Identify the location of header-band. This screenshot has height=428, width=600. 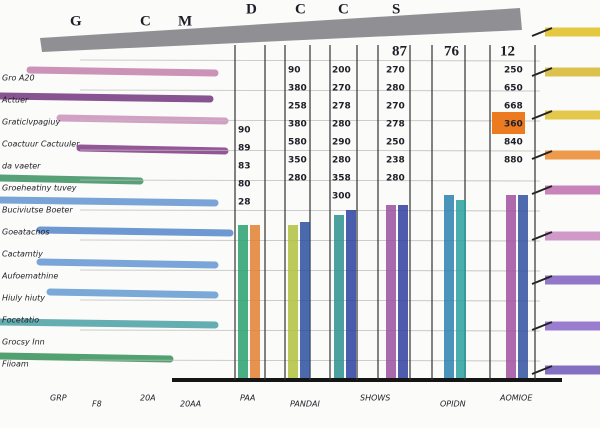
(281, 30).